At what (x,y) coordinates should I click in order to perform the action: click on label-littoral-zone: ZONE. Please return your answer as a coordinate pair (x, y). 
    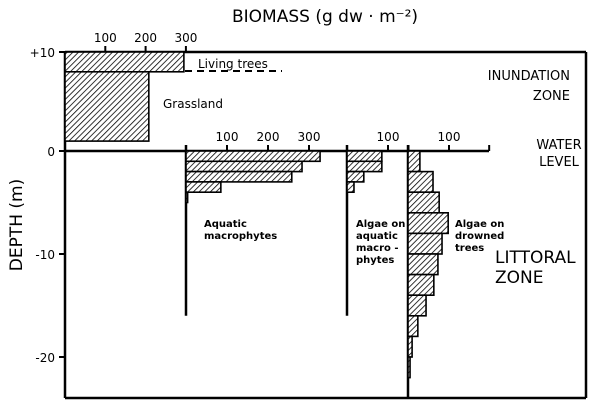
    Looking at the image, I should click on (519, 278).